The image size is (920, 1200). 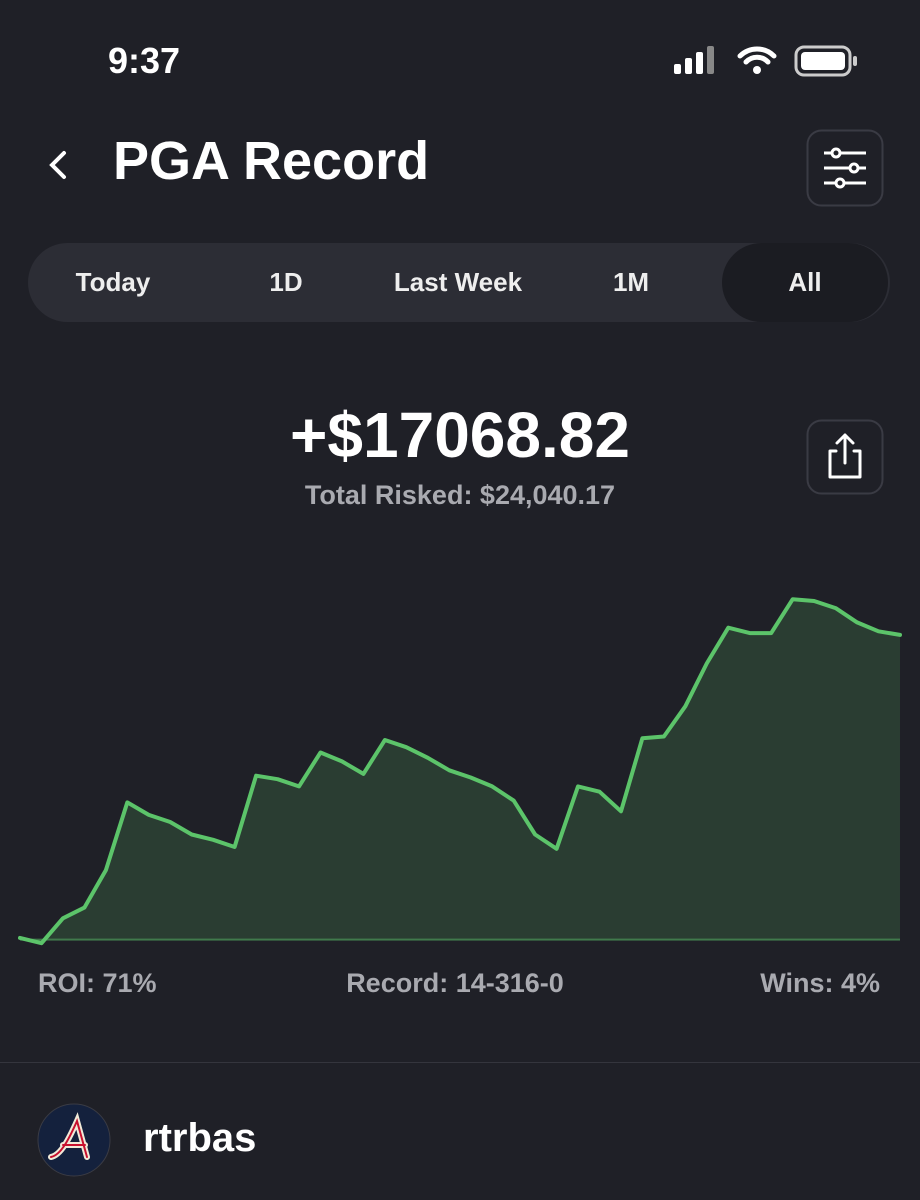 What do you see at coordinates (460, 495) in the screenshot?
I see `total-risked: Total Risked: $24,040.17` at bounding box center [460, 495].